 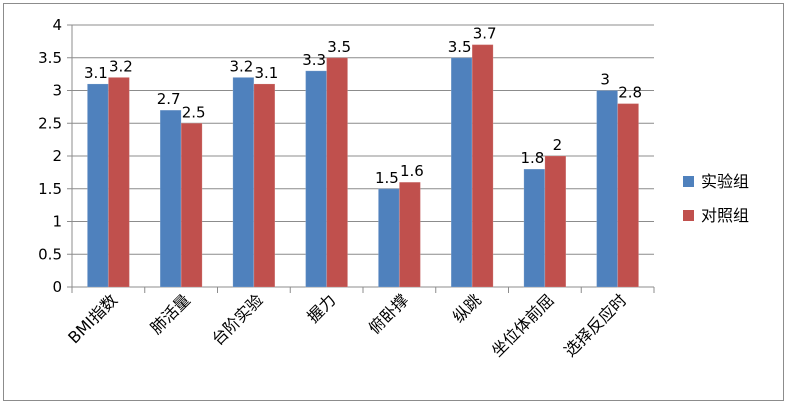 I want to click on category-label: 台阶实验, so click(x=237, y=319).